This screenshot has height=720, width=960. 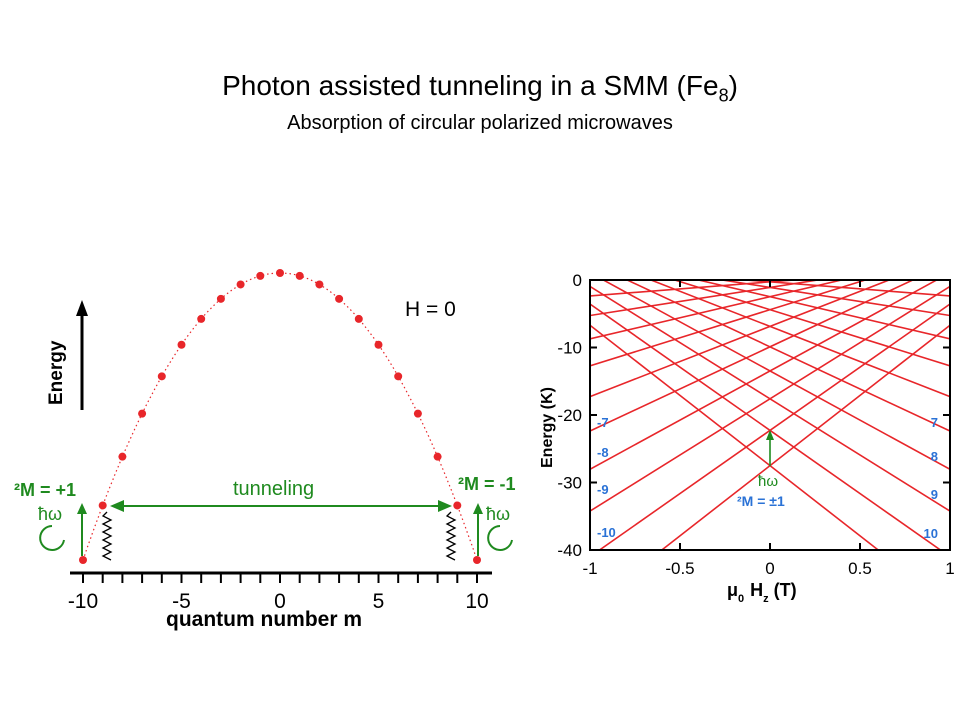 I want to click on energy-label: Energy, so click(x=56, y=372).